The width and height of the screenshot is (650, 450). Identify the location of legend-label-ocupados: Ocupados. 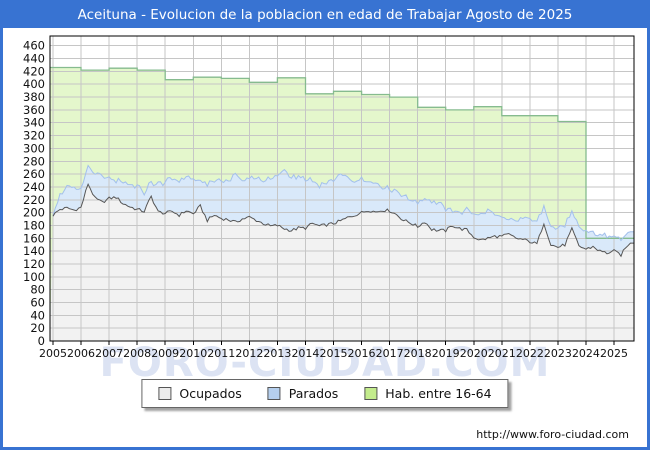
(210, 393).